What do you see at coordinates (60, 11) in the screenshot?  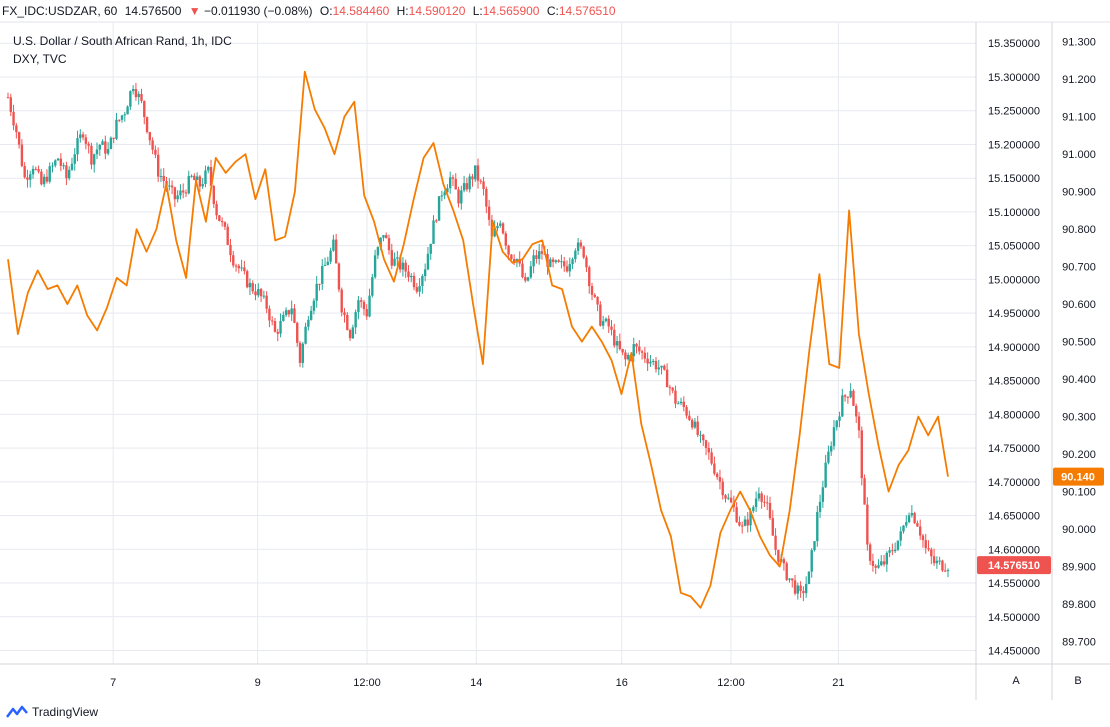 I see `symbol-label: FX_IDC:USDZAR, 60` at bounding box center [60, 11].